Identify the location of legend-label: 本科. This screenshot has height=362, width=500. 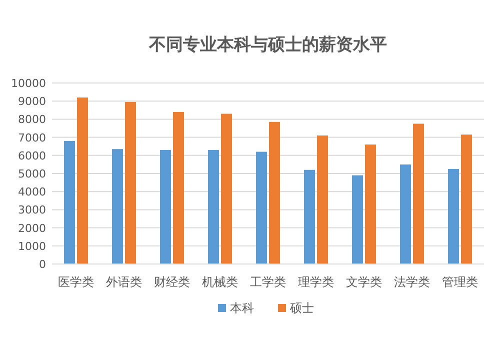
(242, 308).